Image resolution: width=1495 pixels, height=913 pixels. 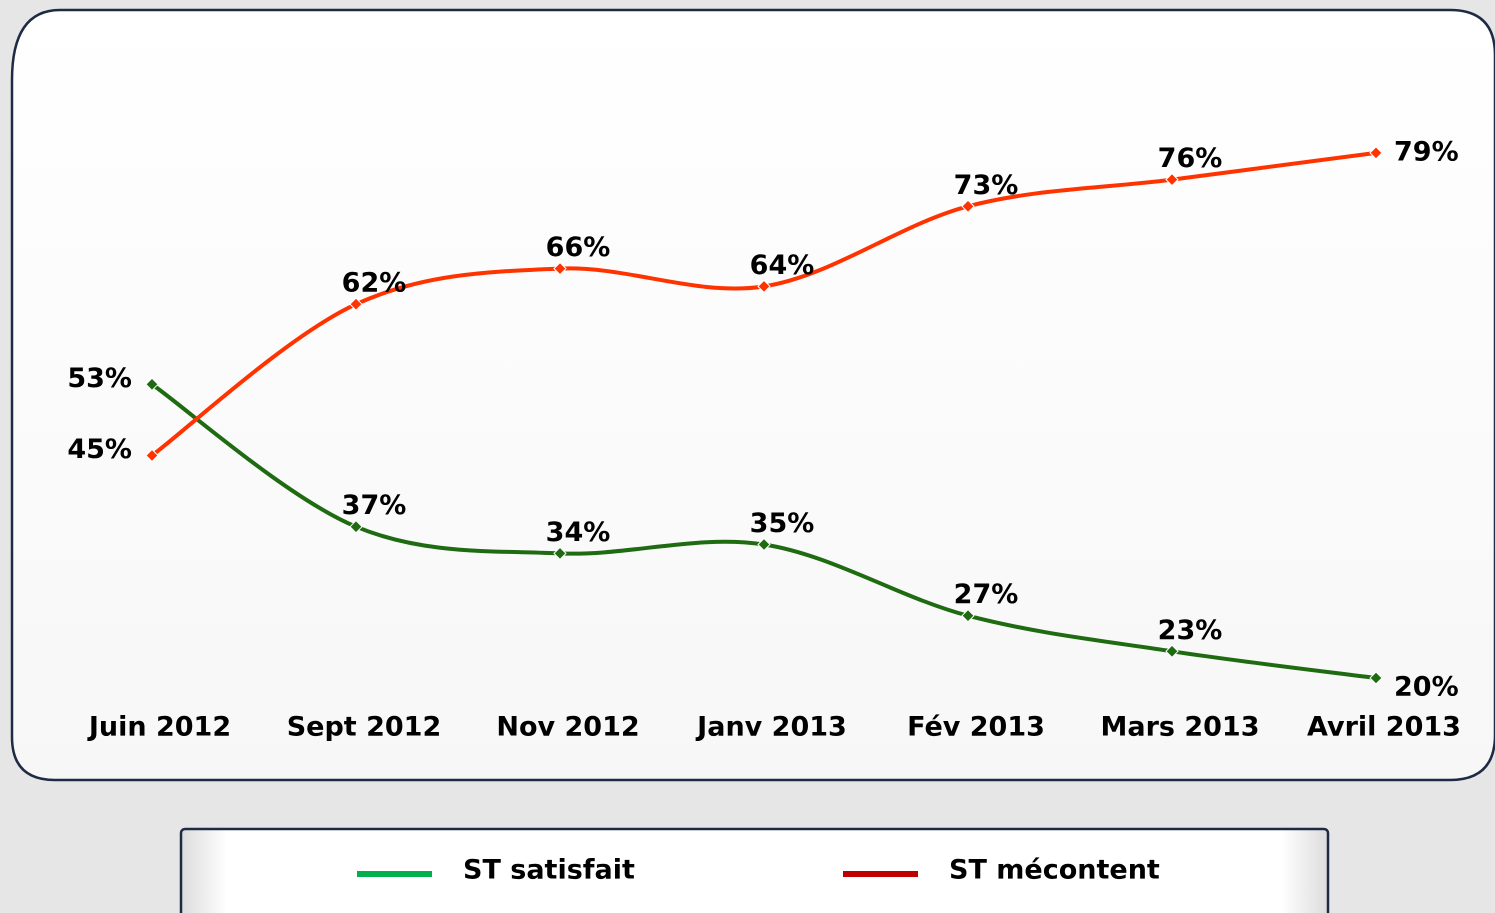 What do you see at coordinates (99, 378) in the screenshot?
I see `data-label: 53%` at bounding box center [99, 378].